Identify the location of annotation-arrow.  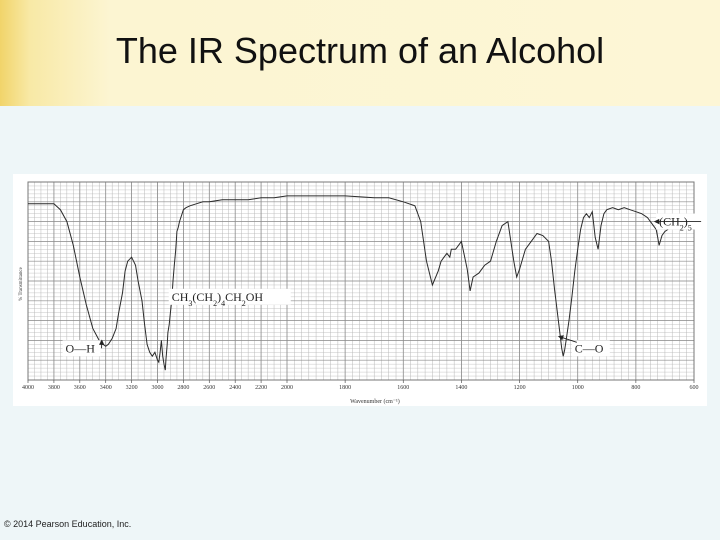
(567, 339).